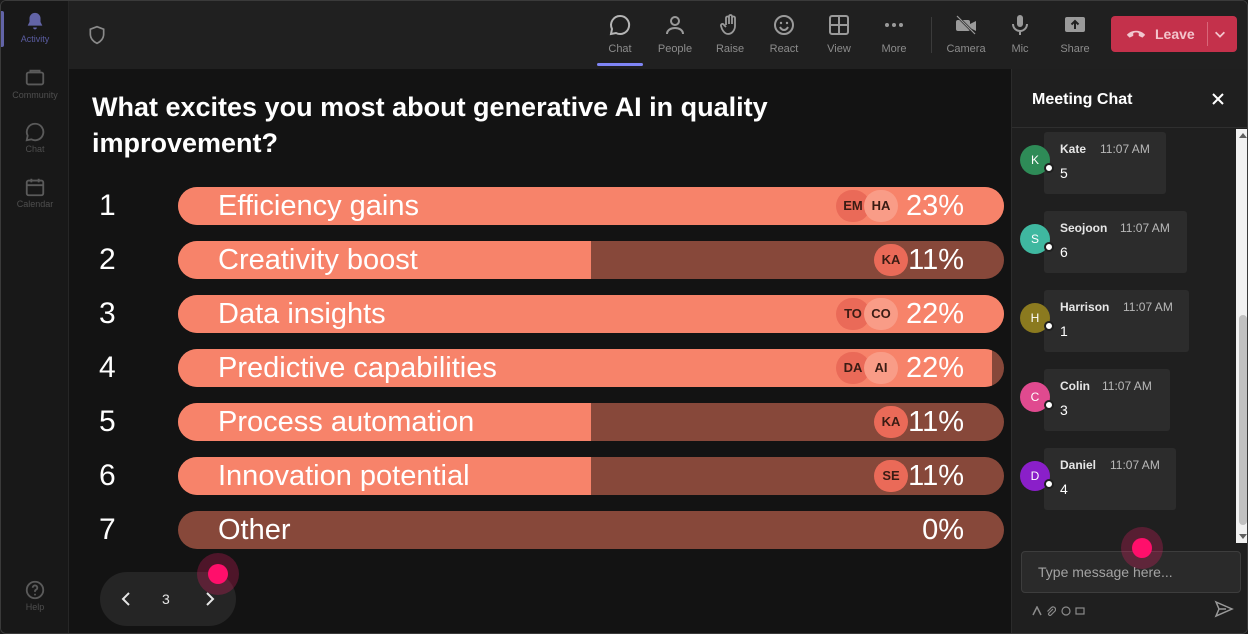  Describe the element at coordinates (839, 37) in the screenshot. I see `view-button: View` at that location.